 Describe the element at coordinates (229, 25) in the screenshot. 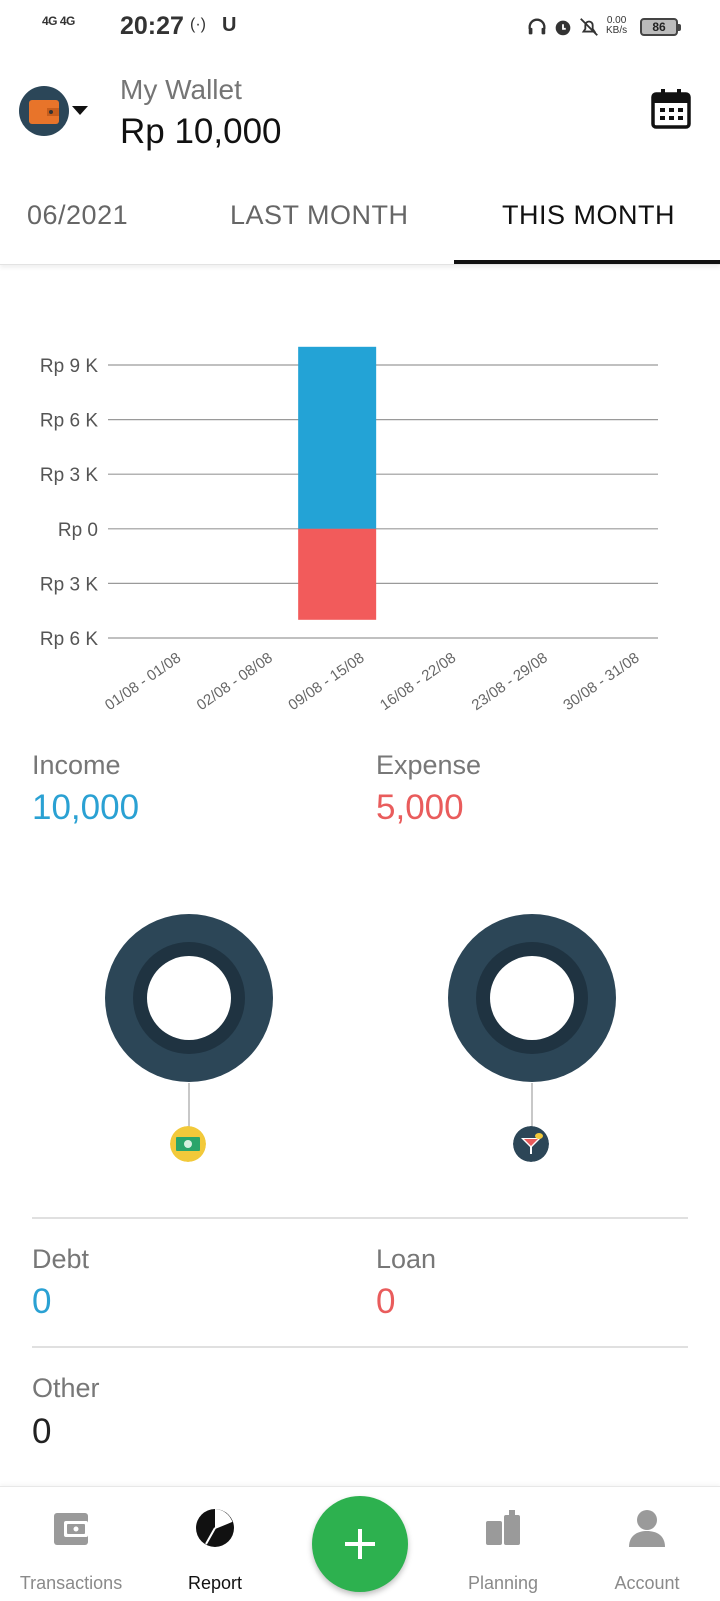

I see `u-indicator: U` at that location.